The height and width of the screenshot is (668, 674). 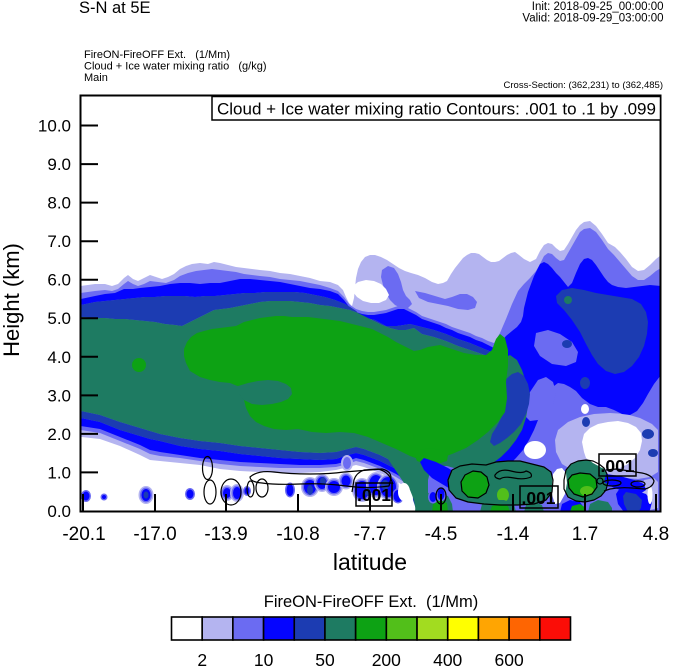 I want to click on svg-text: 5.0, so click(x=59, y=318).